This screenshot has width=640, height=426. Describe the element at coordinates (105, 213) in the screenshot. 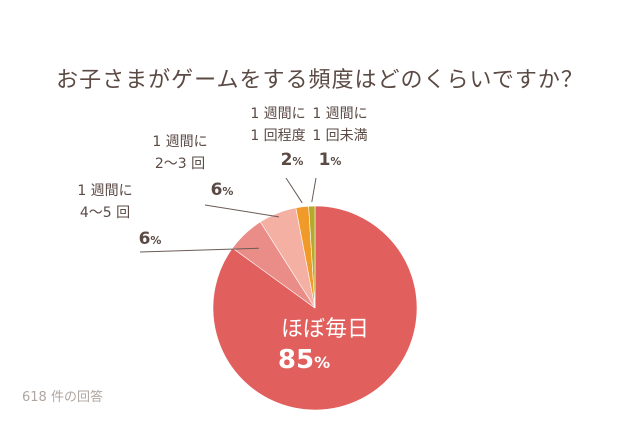

I see `pie-label-1-line-1: 4〜5 回` at that location.